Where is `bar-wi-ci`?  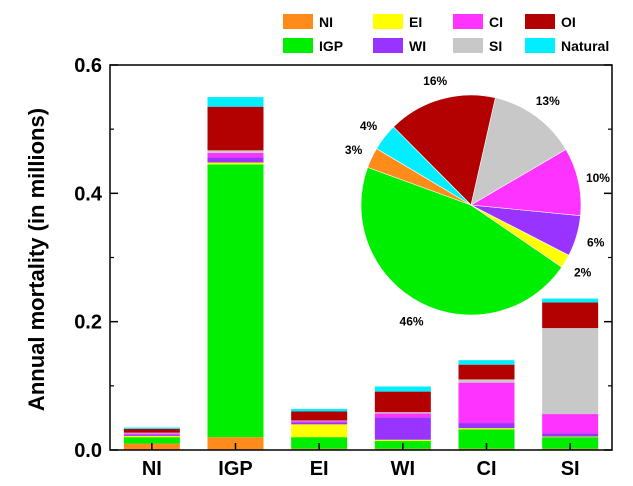
bar-wi-ci is located at coordinates (402, 415).